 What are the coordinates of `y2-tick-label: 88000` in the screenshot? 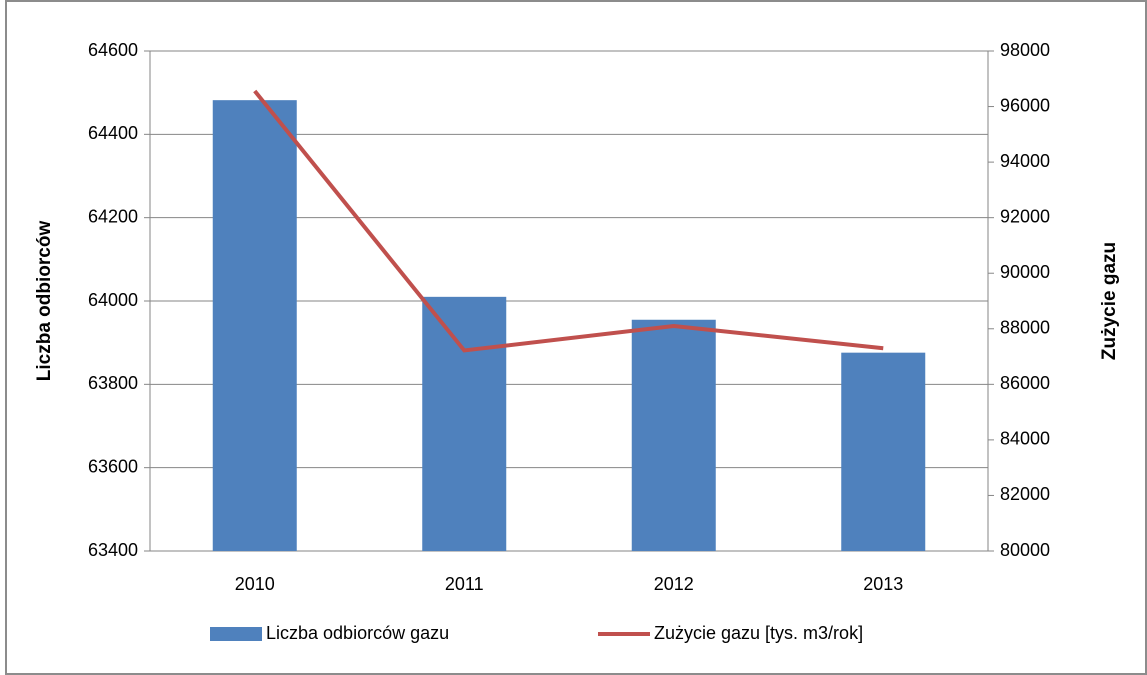 It's located at (1025, 328).